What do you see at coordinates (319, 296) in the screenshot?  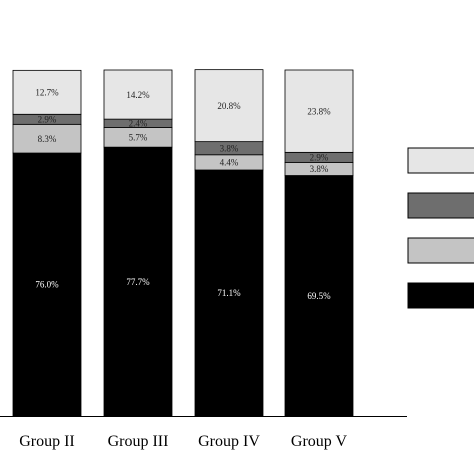 I see `data-label: 69.5%` at bounding box center [319, 296].